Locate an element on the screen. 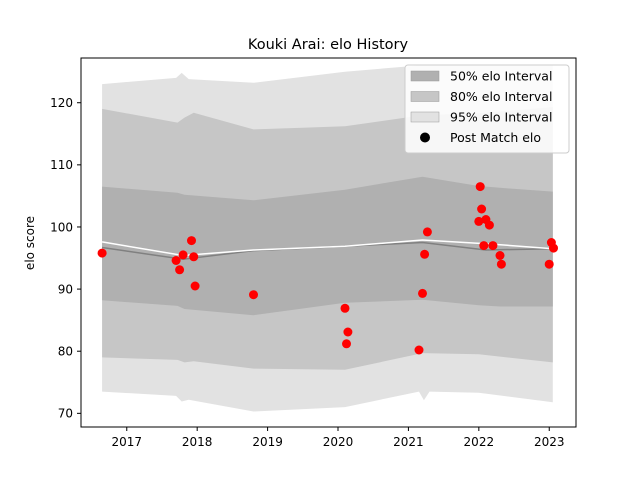 This screenshot has height=480, width=640. legend-swatch-95pct-elo-interval is located at coordinates (425, 117).